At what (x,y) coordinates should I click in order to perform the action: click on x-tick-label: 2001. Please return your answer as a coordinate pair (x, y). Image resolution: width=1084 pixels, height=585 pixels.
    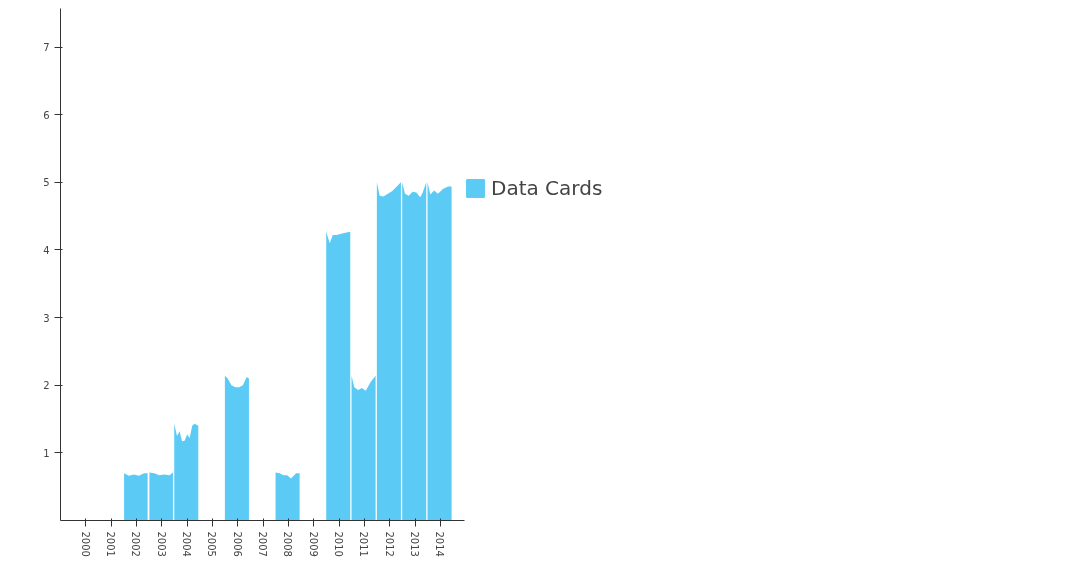
    Looking at the image, I should click on (111, 544).